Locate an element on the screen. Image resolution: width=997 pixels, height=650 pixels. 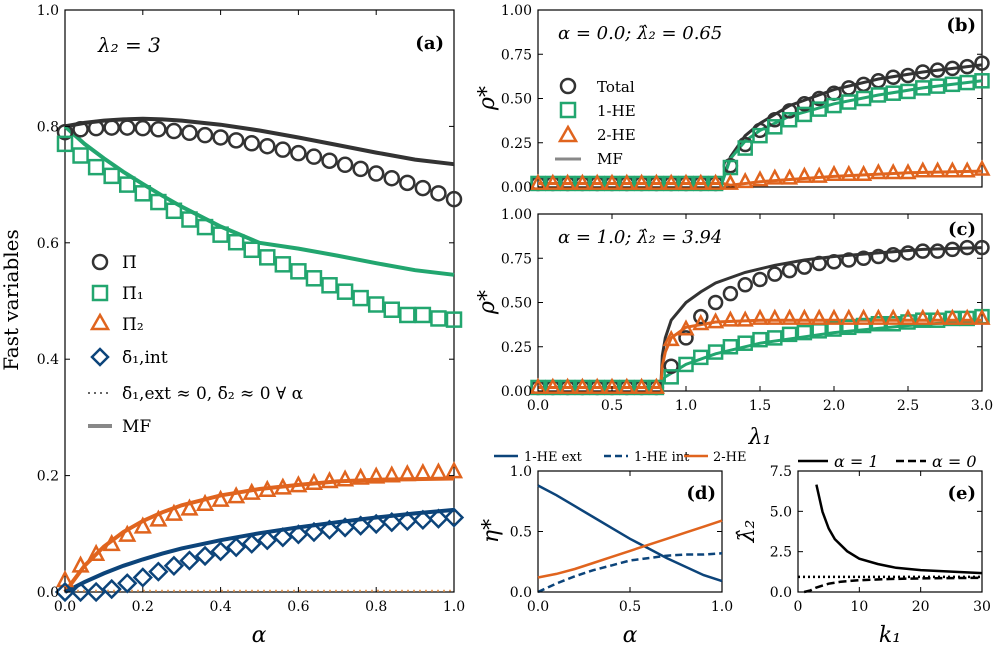
legend-note: δ̄₁,ext ≈ 0, δ̄₂ ≈ 0 ∀ α is located at coordinates (213, 394).